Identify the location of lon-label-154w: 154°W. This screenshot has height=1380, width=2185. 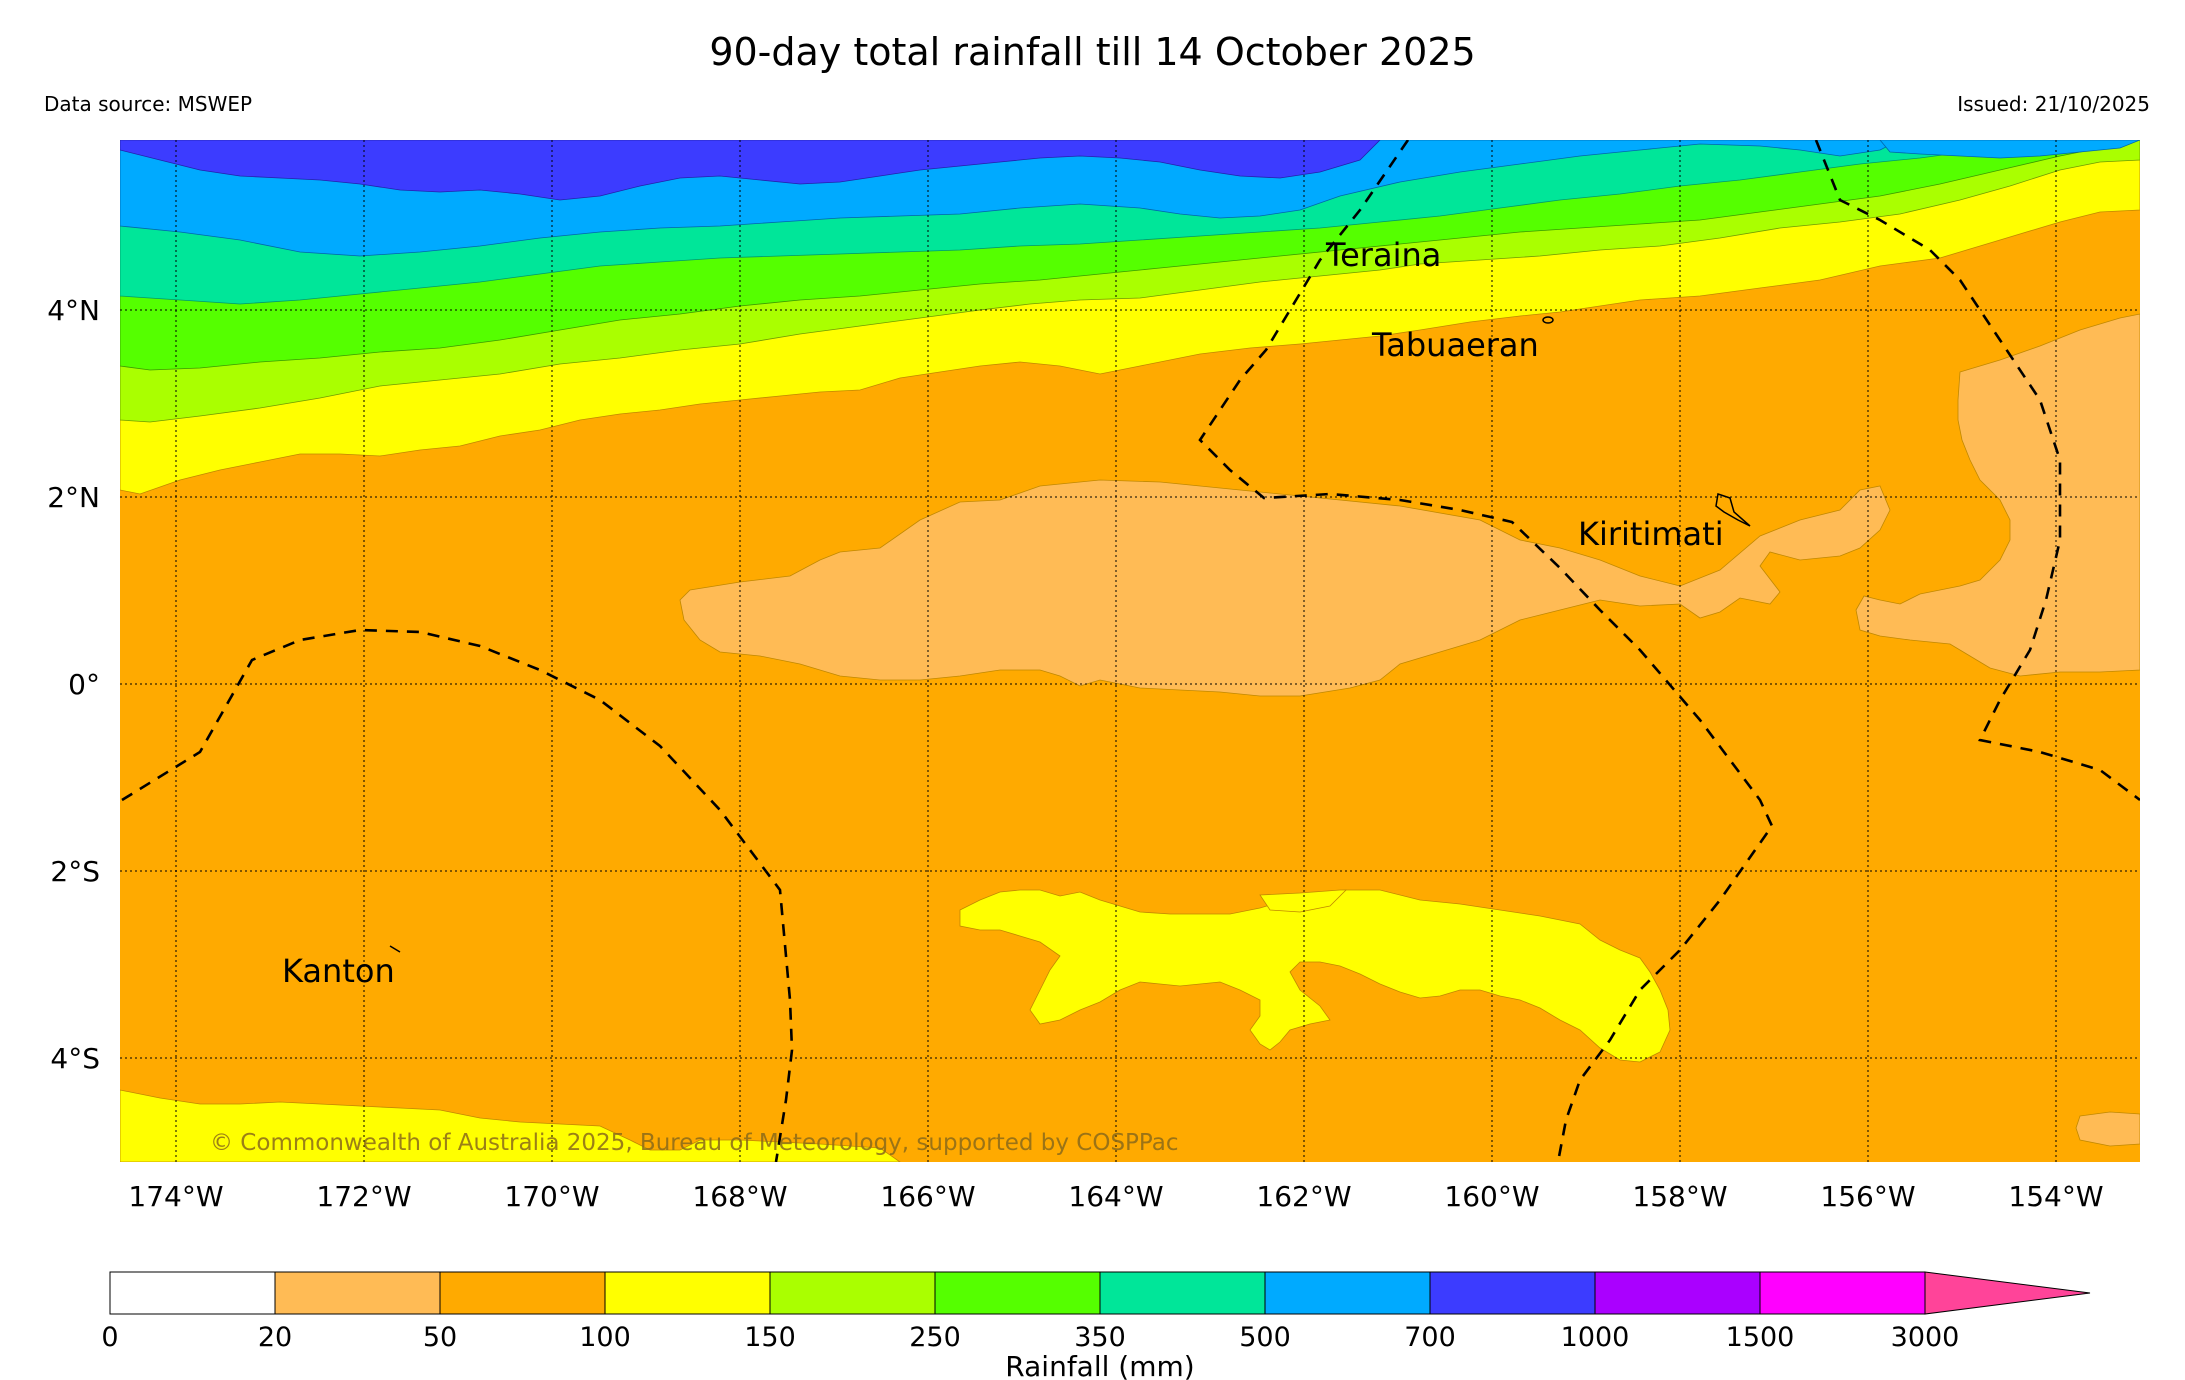
(2055, 1196).